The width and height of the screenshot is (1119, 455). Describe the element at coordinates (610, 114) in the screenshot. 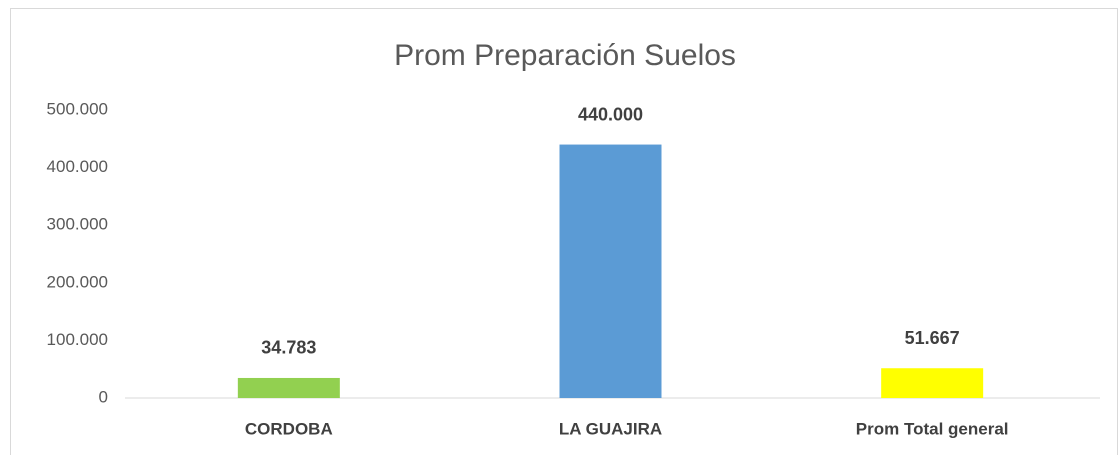

I see `value-label: 440.000` at that location.